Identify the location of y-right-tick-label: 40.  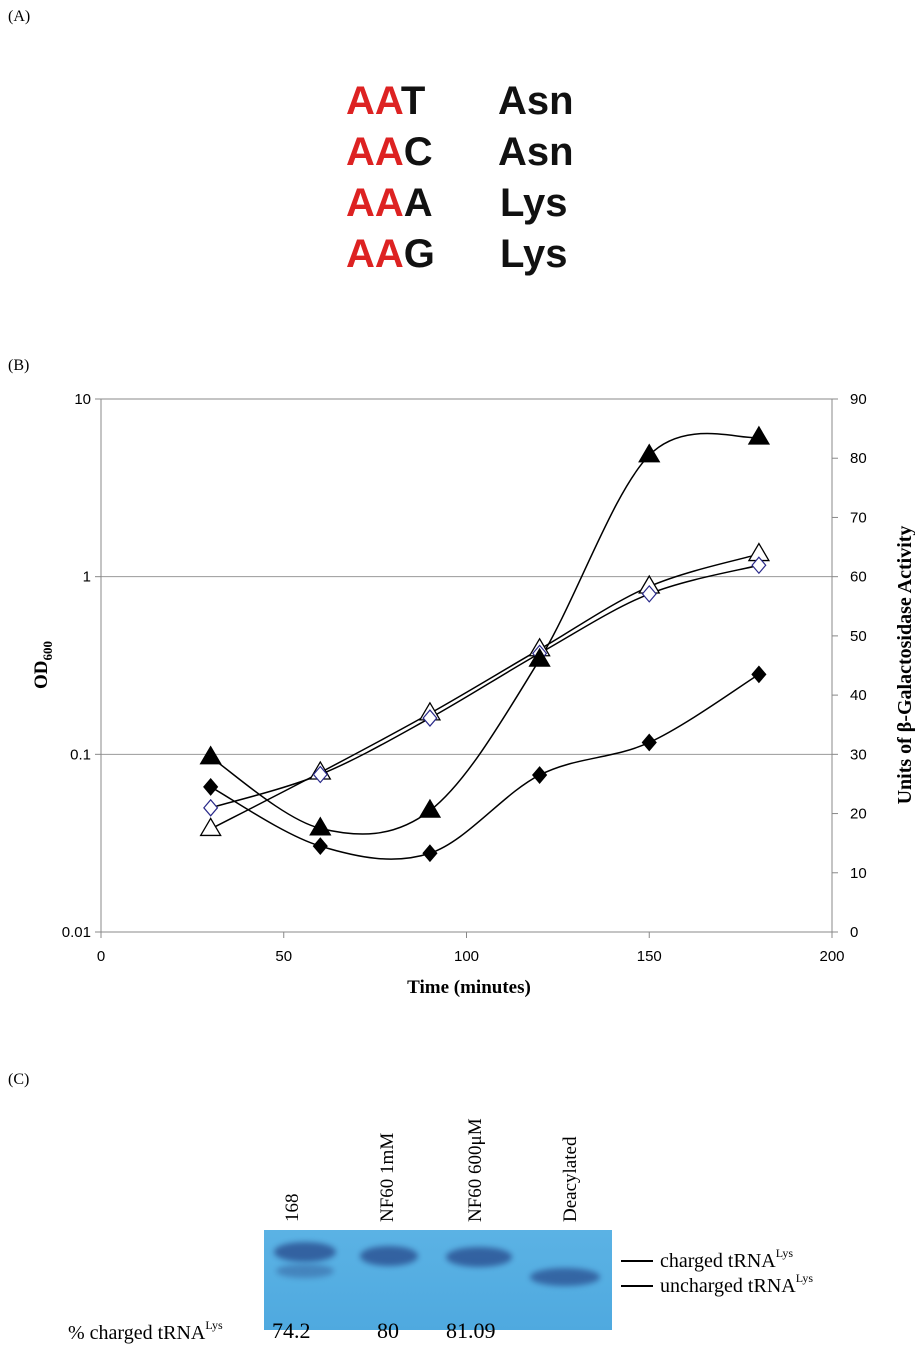
(858, 695).